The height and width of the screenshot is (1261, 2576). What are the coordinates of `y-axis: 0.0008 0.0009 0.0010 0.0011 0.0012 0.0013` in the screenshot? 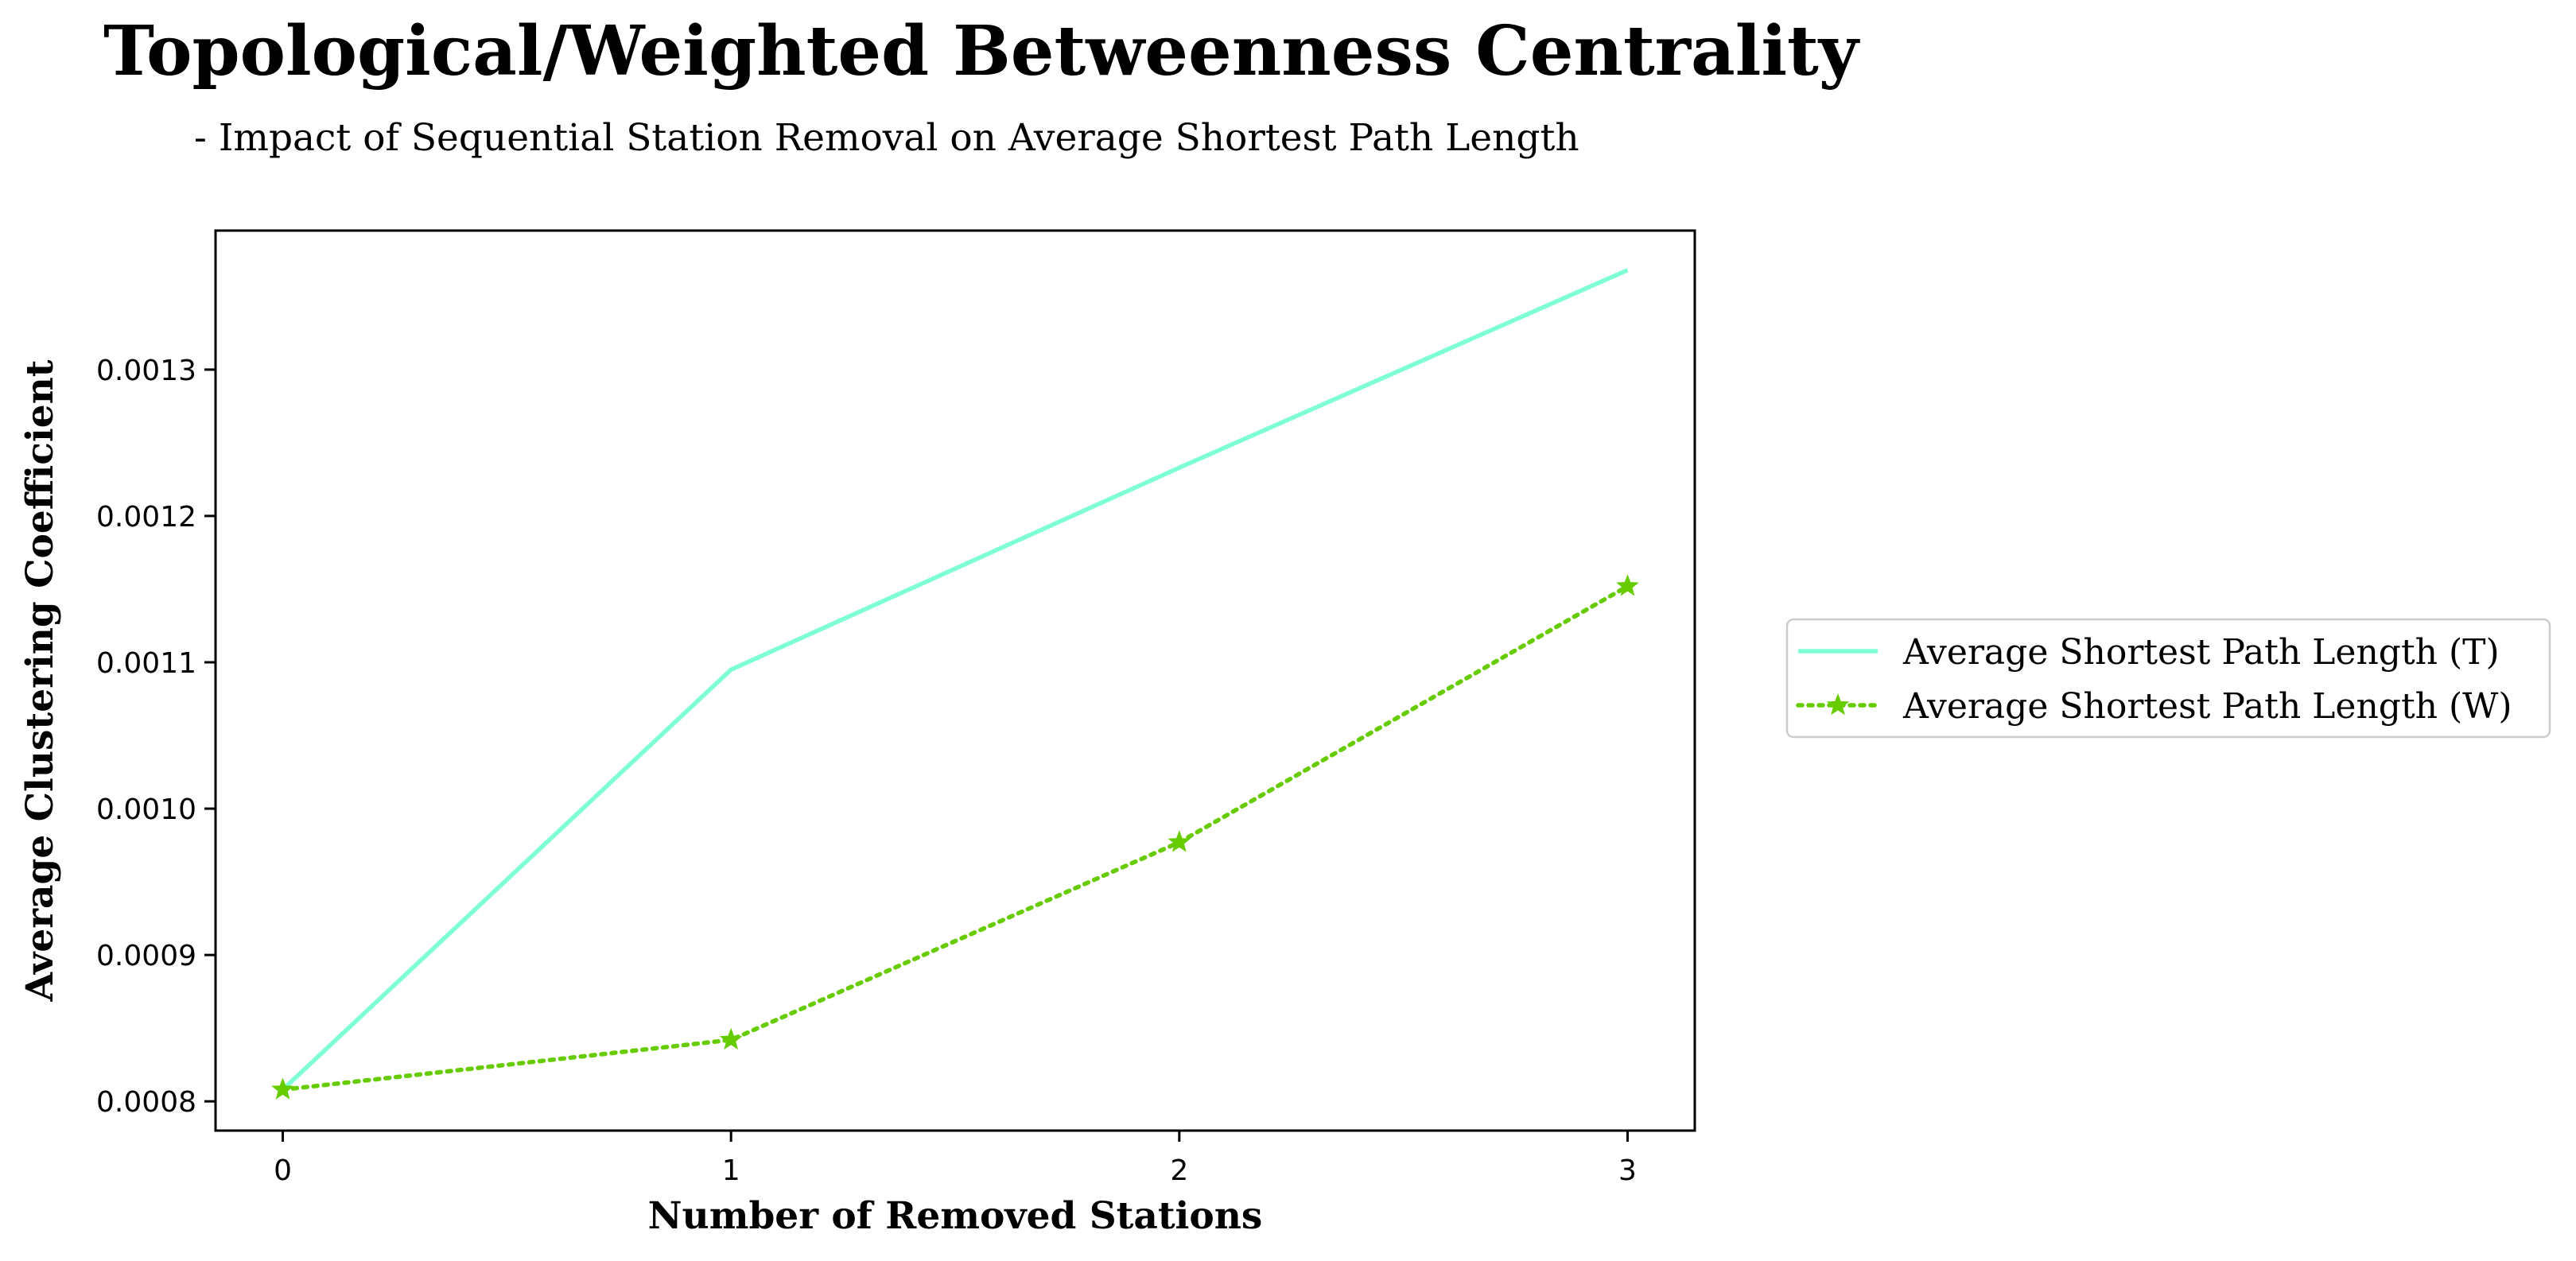 It's located at (156, 737).